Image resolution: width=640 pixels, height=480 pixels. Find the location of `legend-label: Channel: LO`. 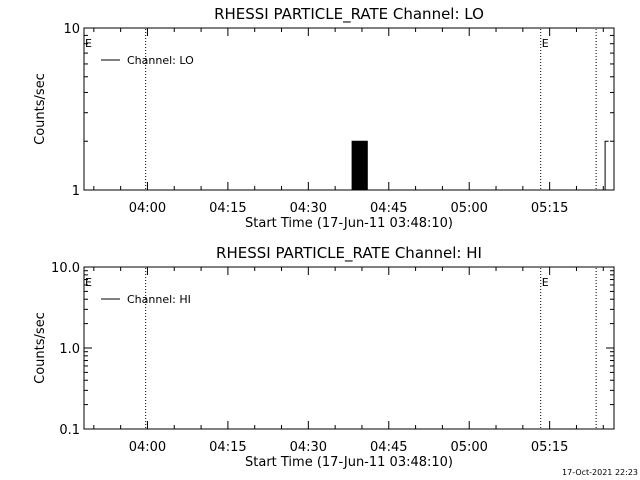

legend-label: Channel: LO is located at coordinates (160, 60).